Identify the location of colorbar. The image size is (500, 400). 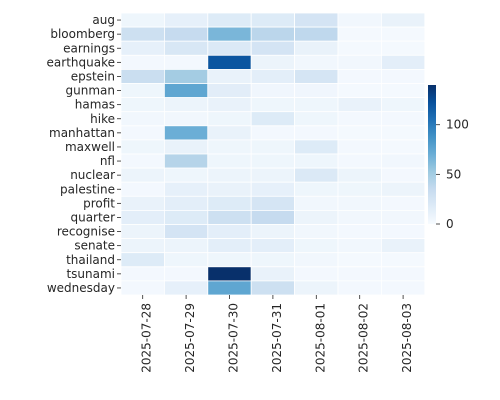
(432, 154).